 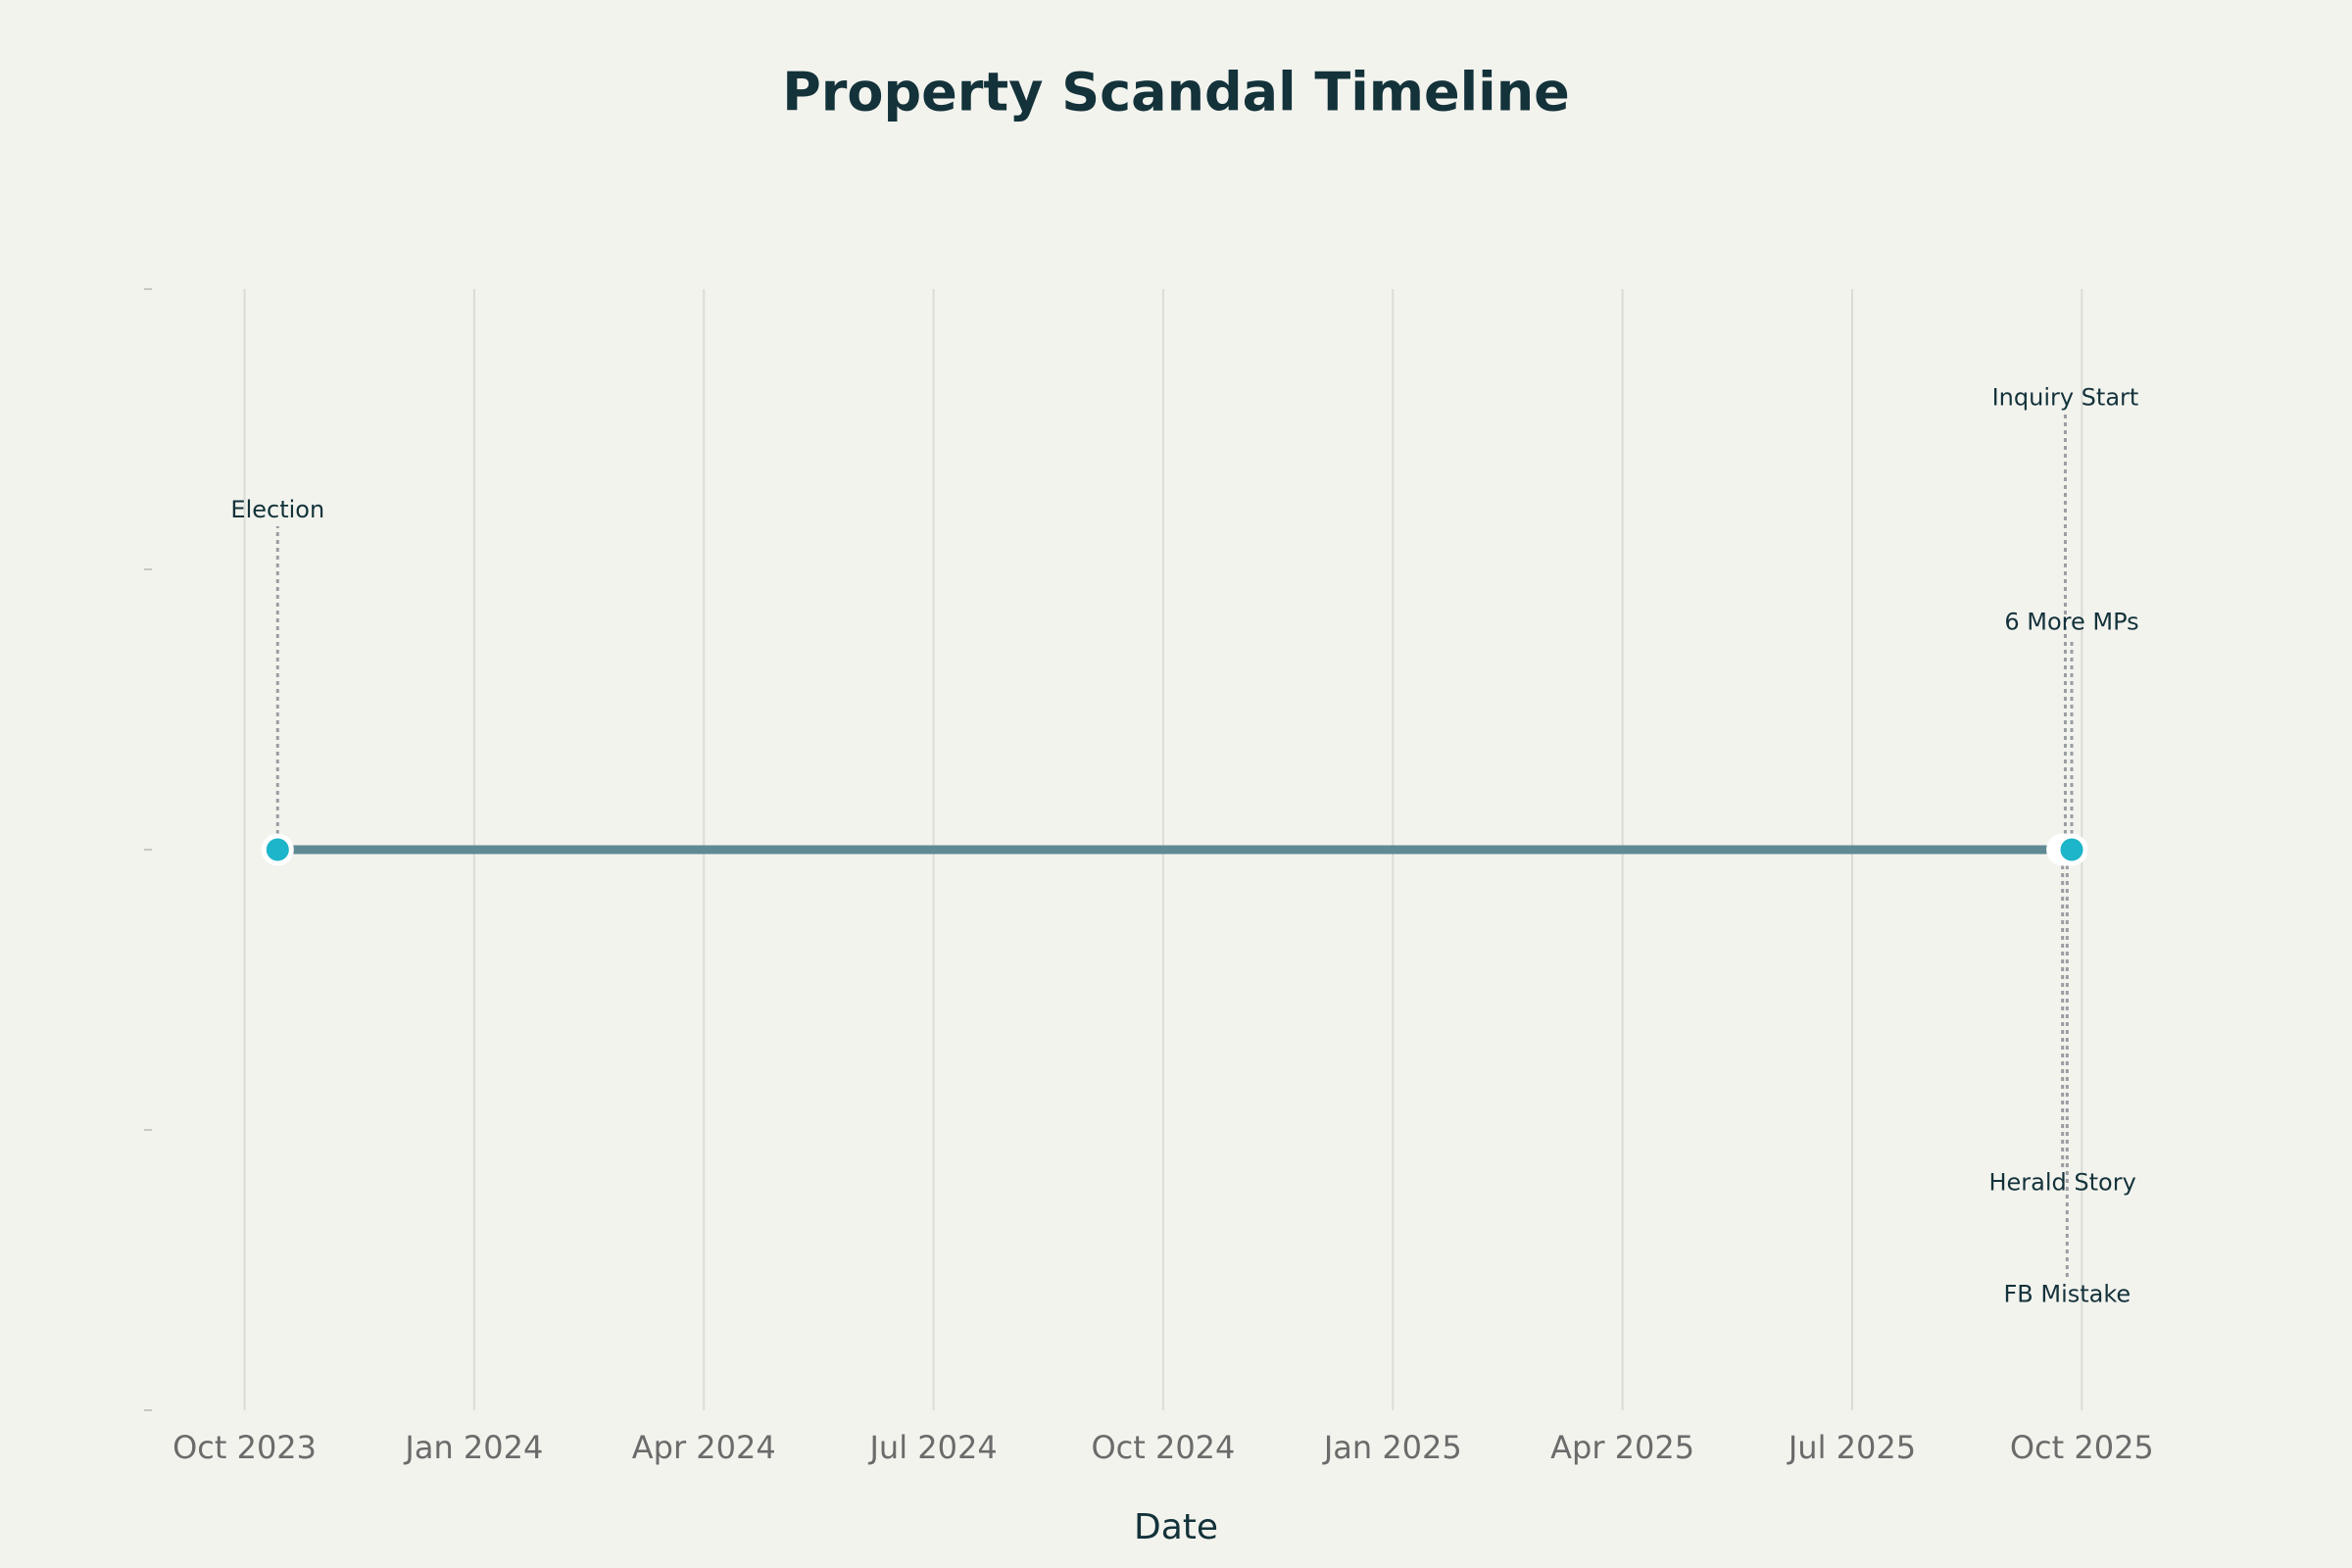 I want to click on event-label: Herald Story, so click(x=2061, y=1182).